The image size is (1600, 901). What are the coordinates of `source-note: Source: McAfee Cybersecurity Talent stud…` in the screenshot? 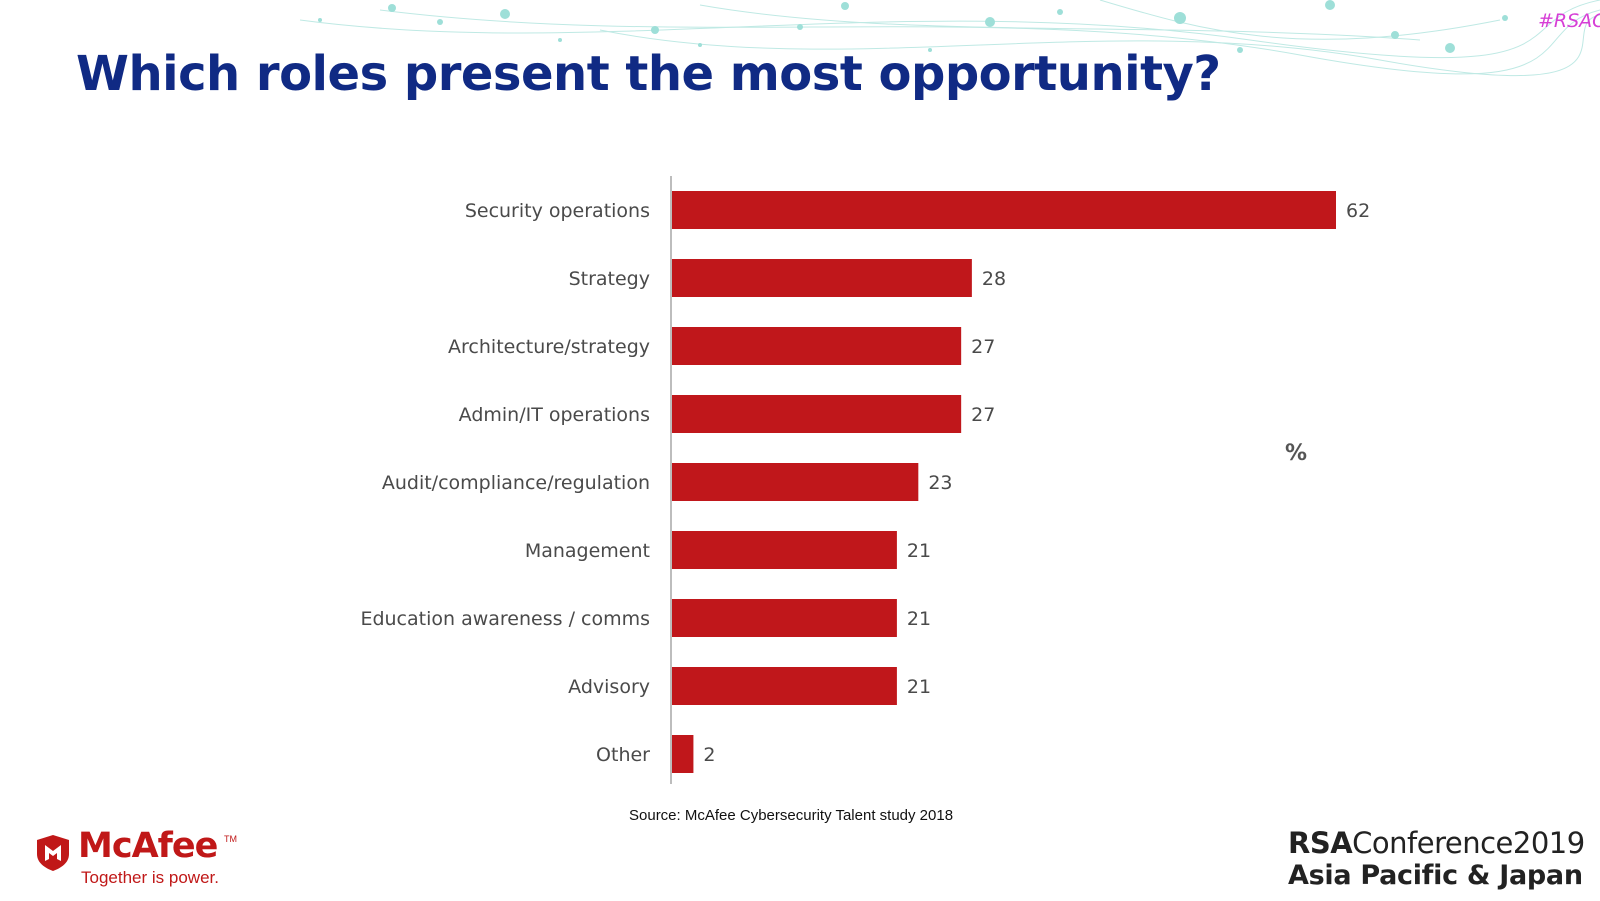 It's located at (791, 815).